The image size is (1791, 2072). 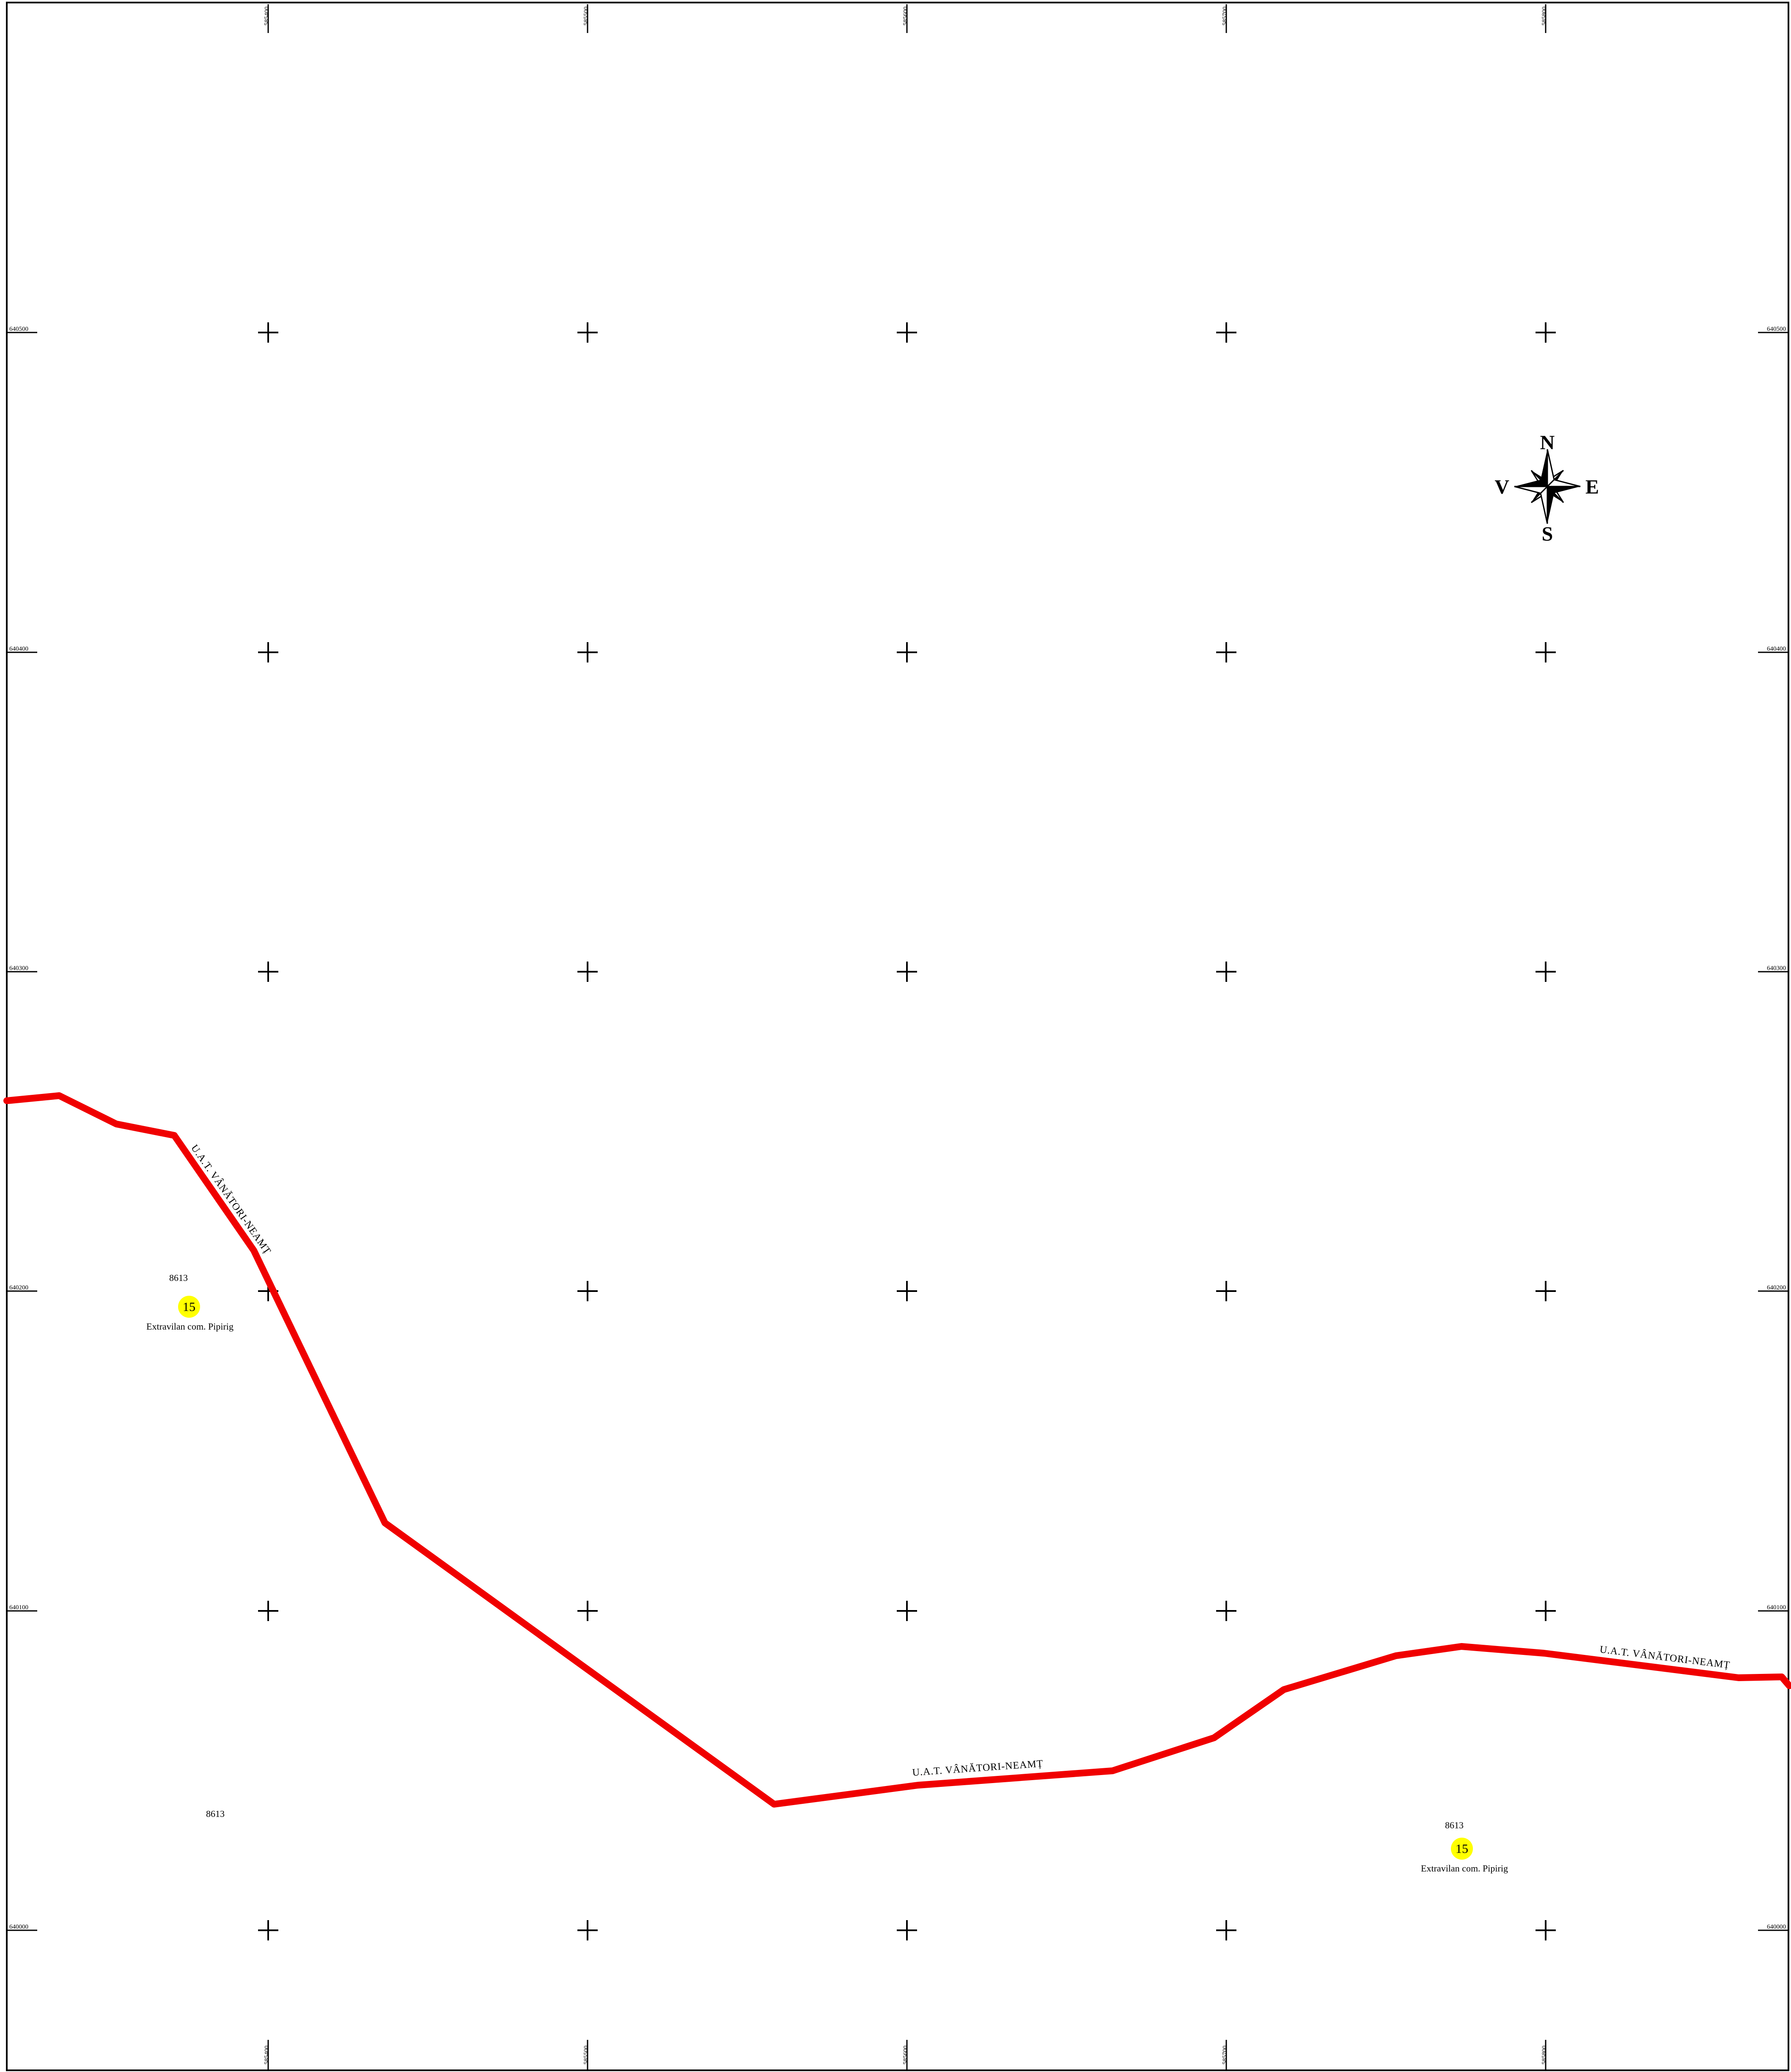 I want to click on y-coord-left: 640300, so click(x=18, y=968).